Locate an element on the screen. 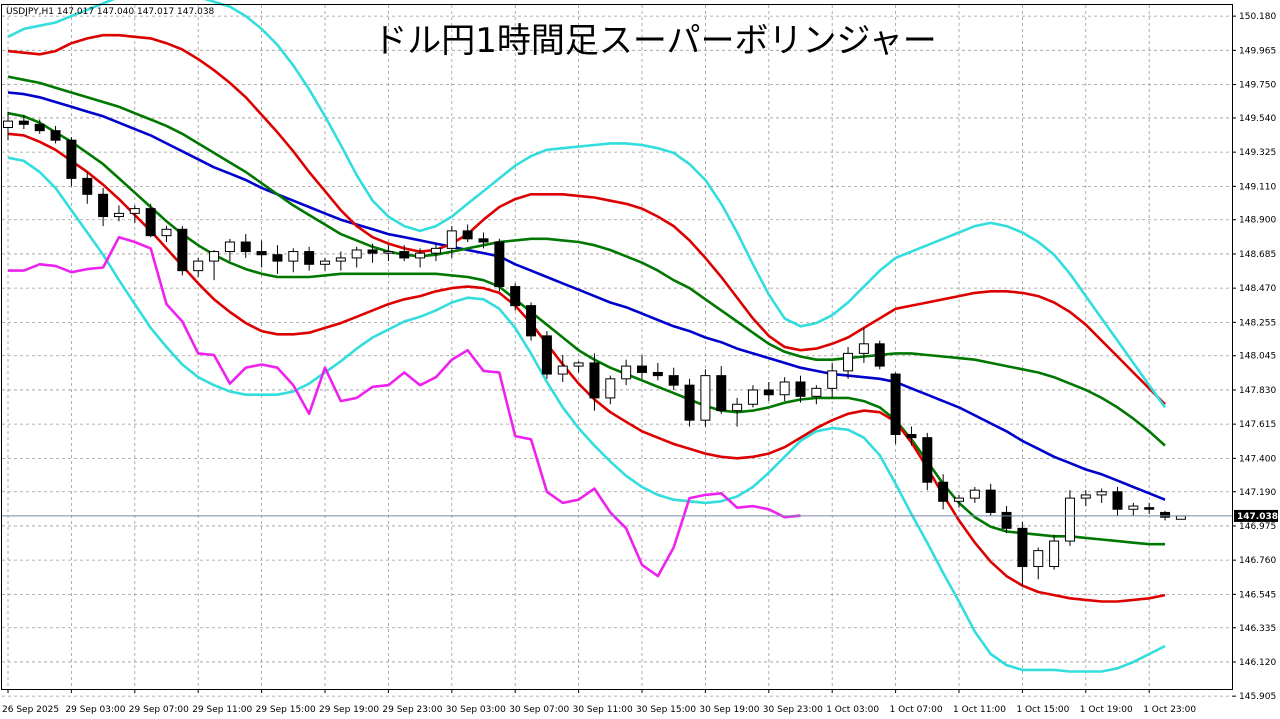  y-tick-label: 149.965 is located at coordinates (1257, 51).